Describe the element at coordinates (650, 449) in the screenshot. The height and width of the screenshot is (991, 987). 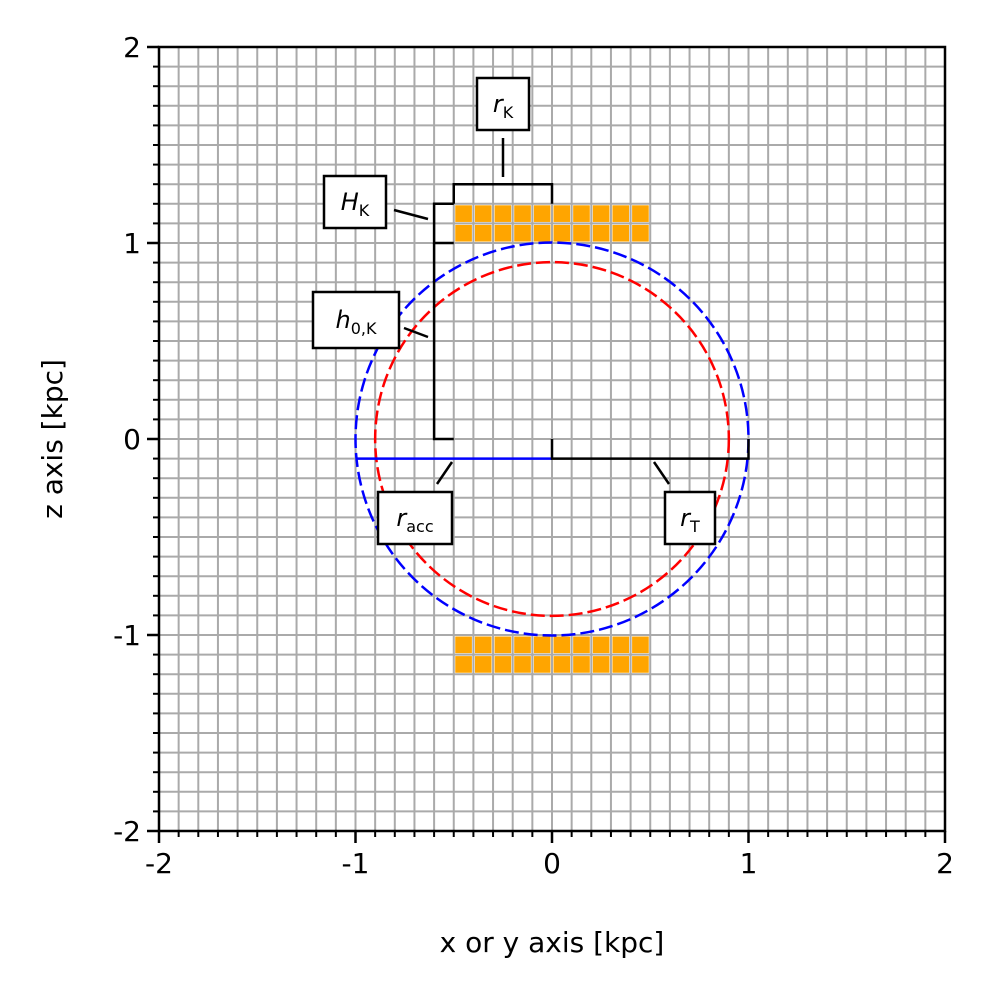
I see `torus-radius-bracket` at that location.